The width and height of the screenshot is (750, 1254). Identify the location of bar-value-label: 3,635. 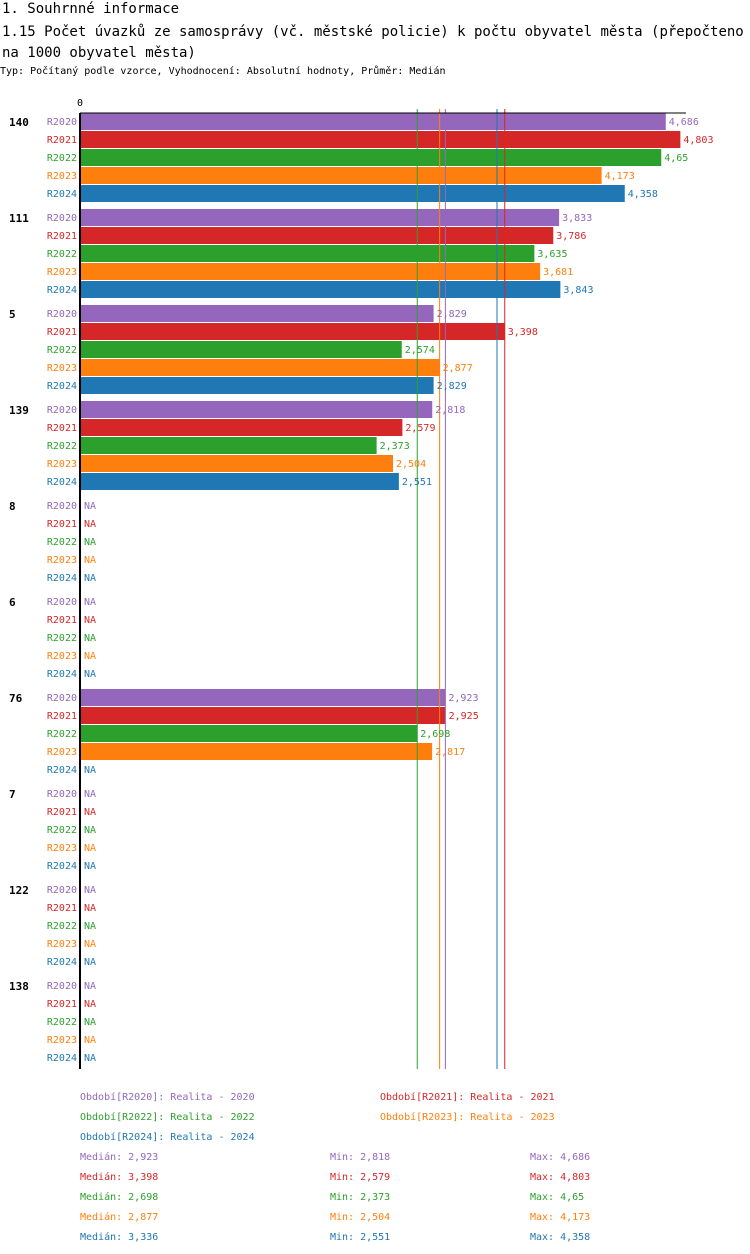
(552, 254).